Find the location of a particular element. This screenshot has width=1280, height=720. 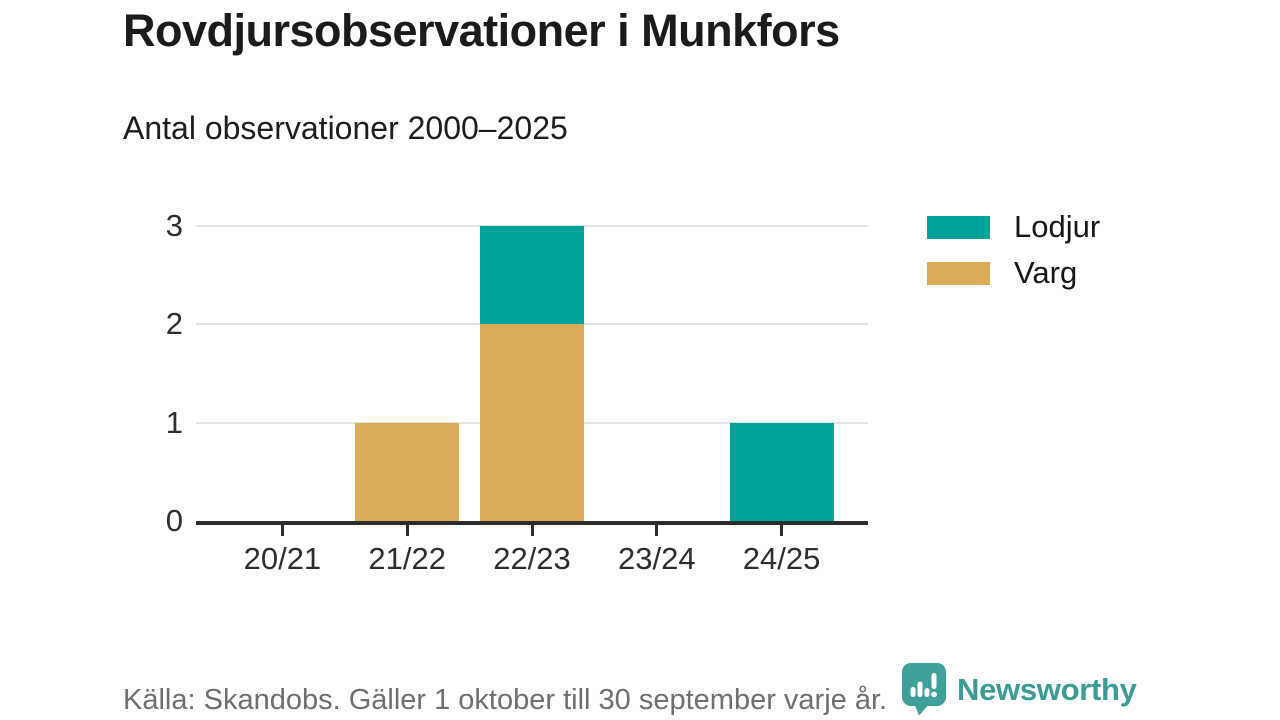

newsworthy-wordmark: Newsworthy is located at coordinates (1047, 689).